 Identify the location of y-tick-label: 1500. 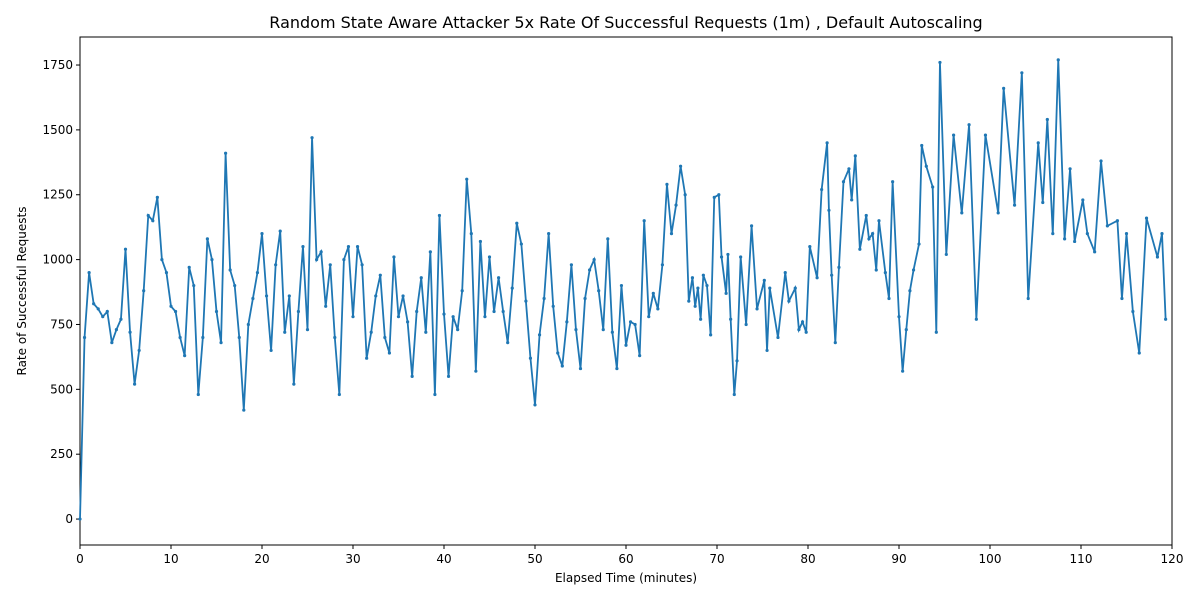
(57, 130).